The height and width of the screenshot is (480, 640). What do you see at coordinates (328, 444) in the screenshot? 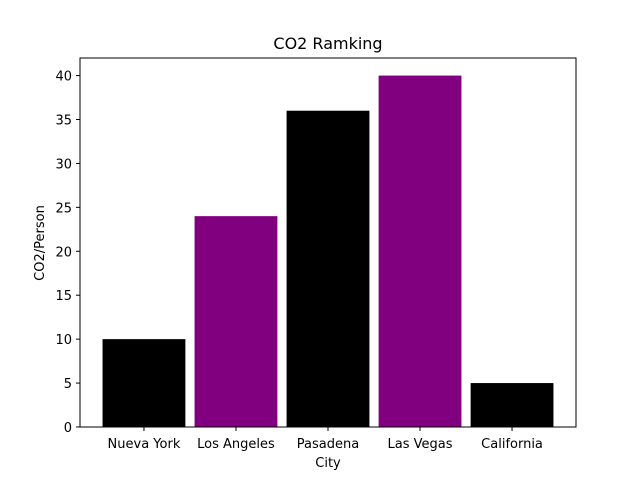
I see `x-tick-label: Pasadena` at bounding box center [328, 444].